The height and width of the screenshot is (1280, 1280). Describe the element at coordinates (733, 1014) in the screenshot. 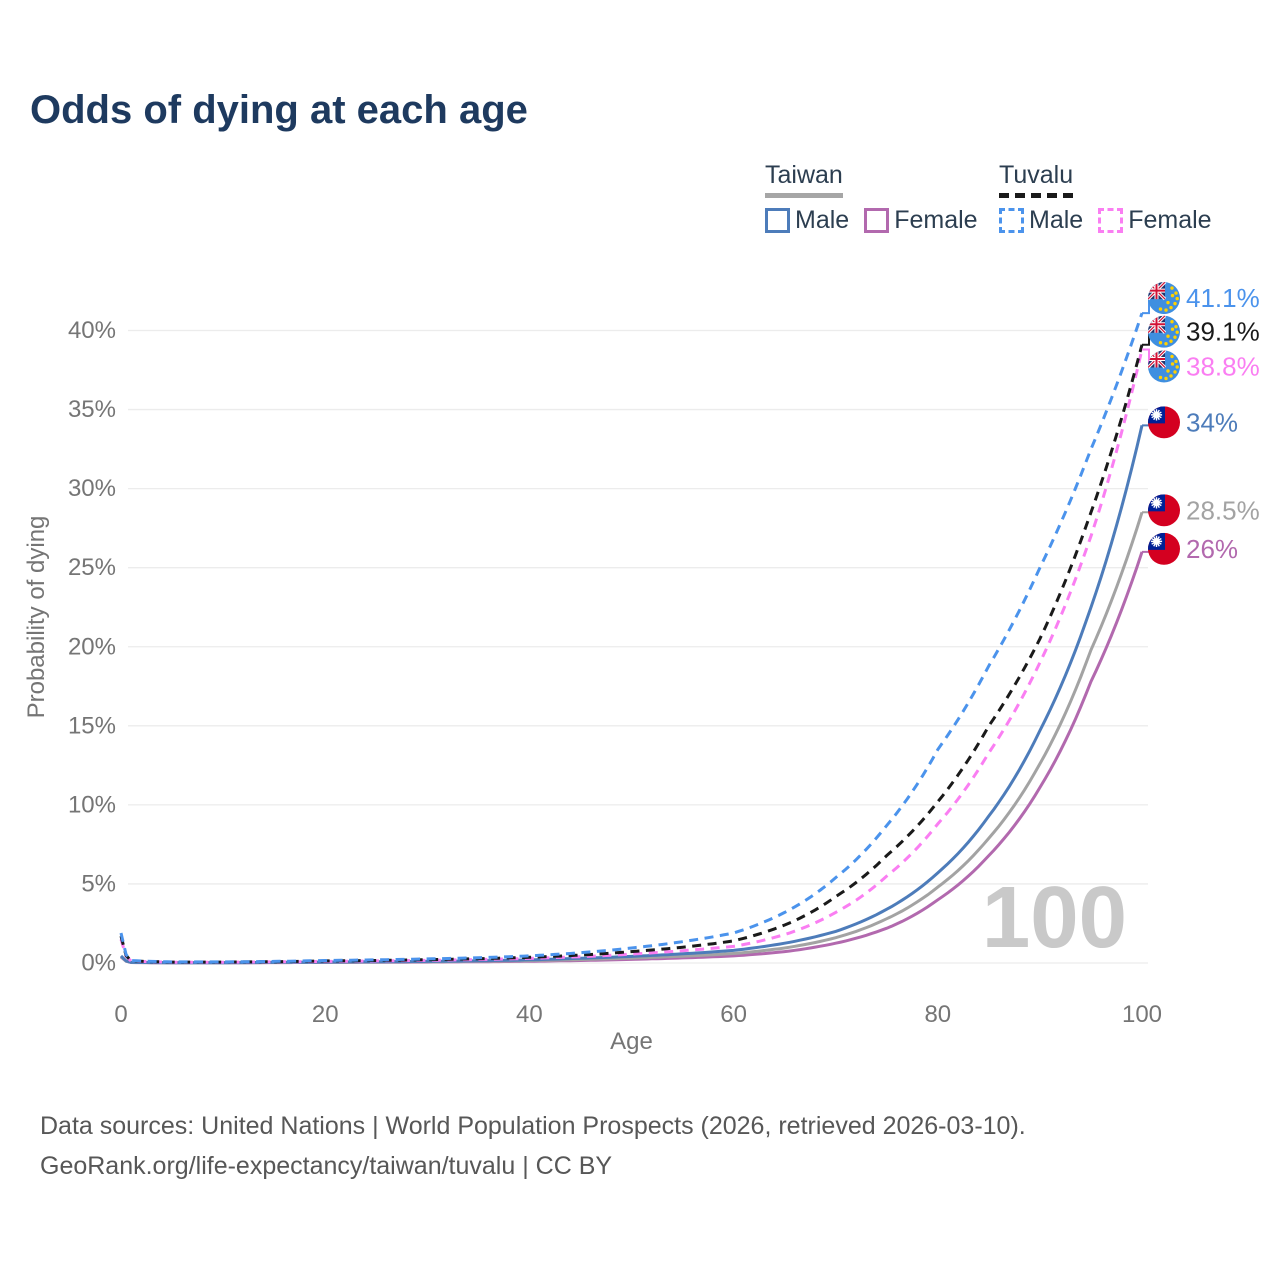

I see `x-tick-label: 60` at that location.